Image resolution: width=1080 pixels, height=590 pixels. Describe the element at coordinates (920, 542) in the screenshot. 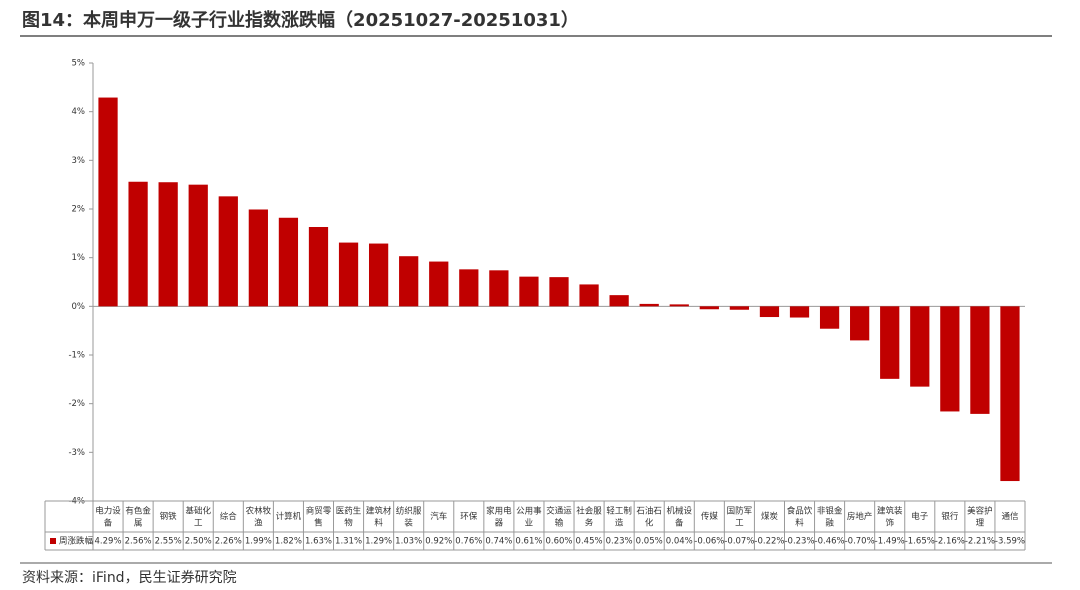

I see `value-label: -1.65%` at that location.